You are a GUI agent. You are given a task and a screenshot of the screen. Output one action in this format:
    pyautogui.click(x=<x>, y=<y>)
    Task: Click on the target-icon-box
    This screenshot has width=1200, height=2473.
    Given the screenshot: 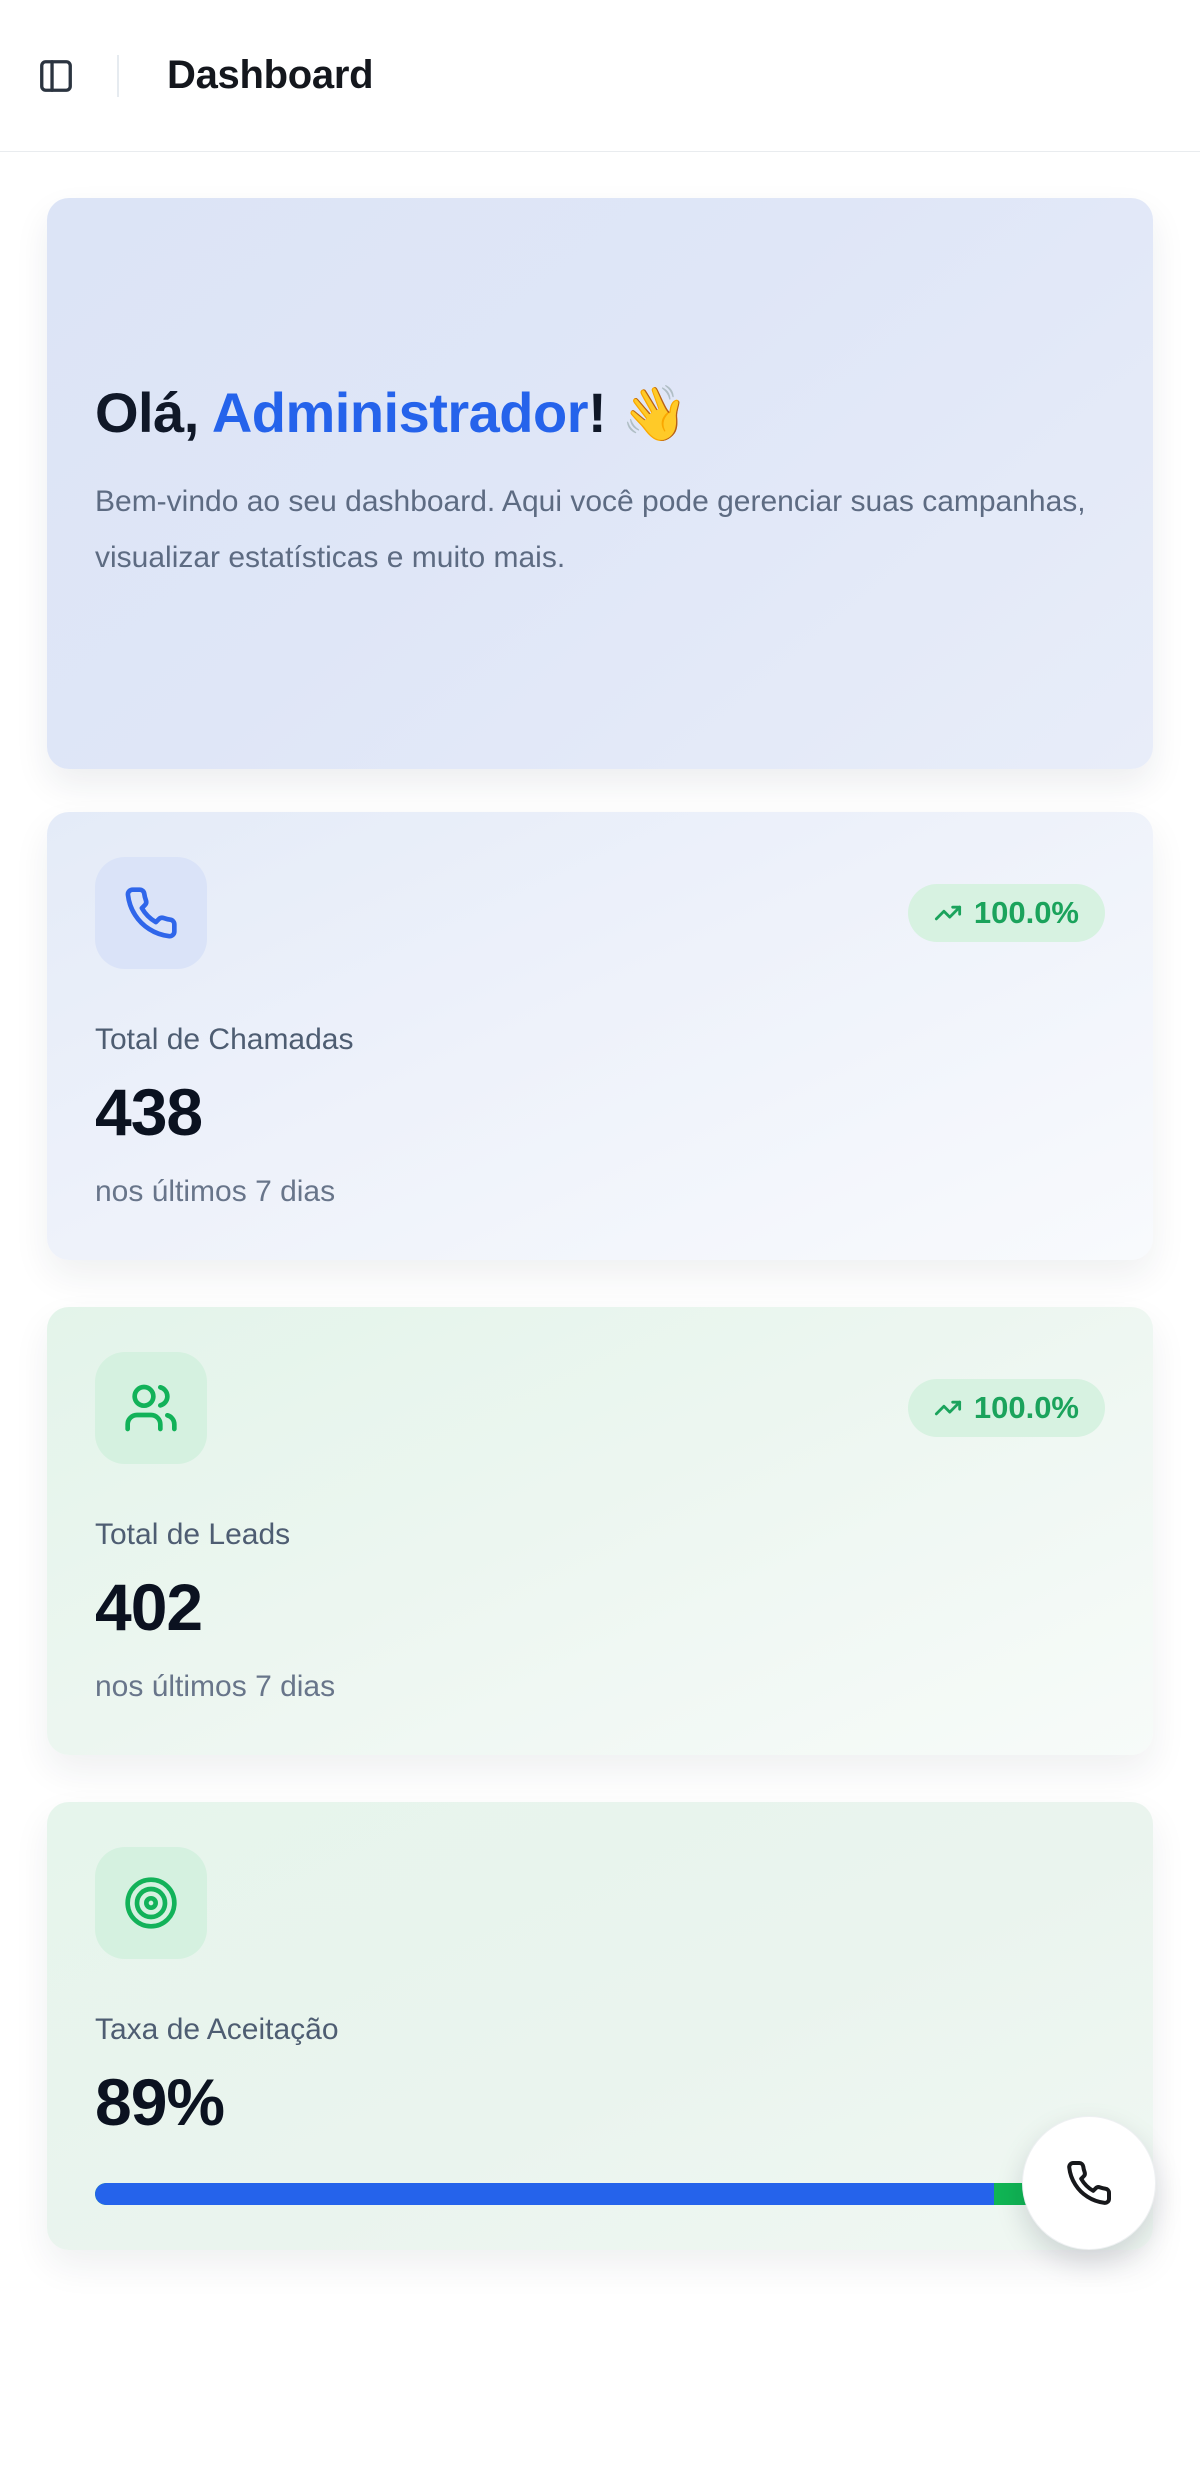 What is the action you would take?
    pyautogui.click(x=151, y=1903)
    